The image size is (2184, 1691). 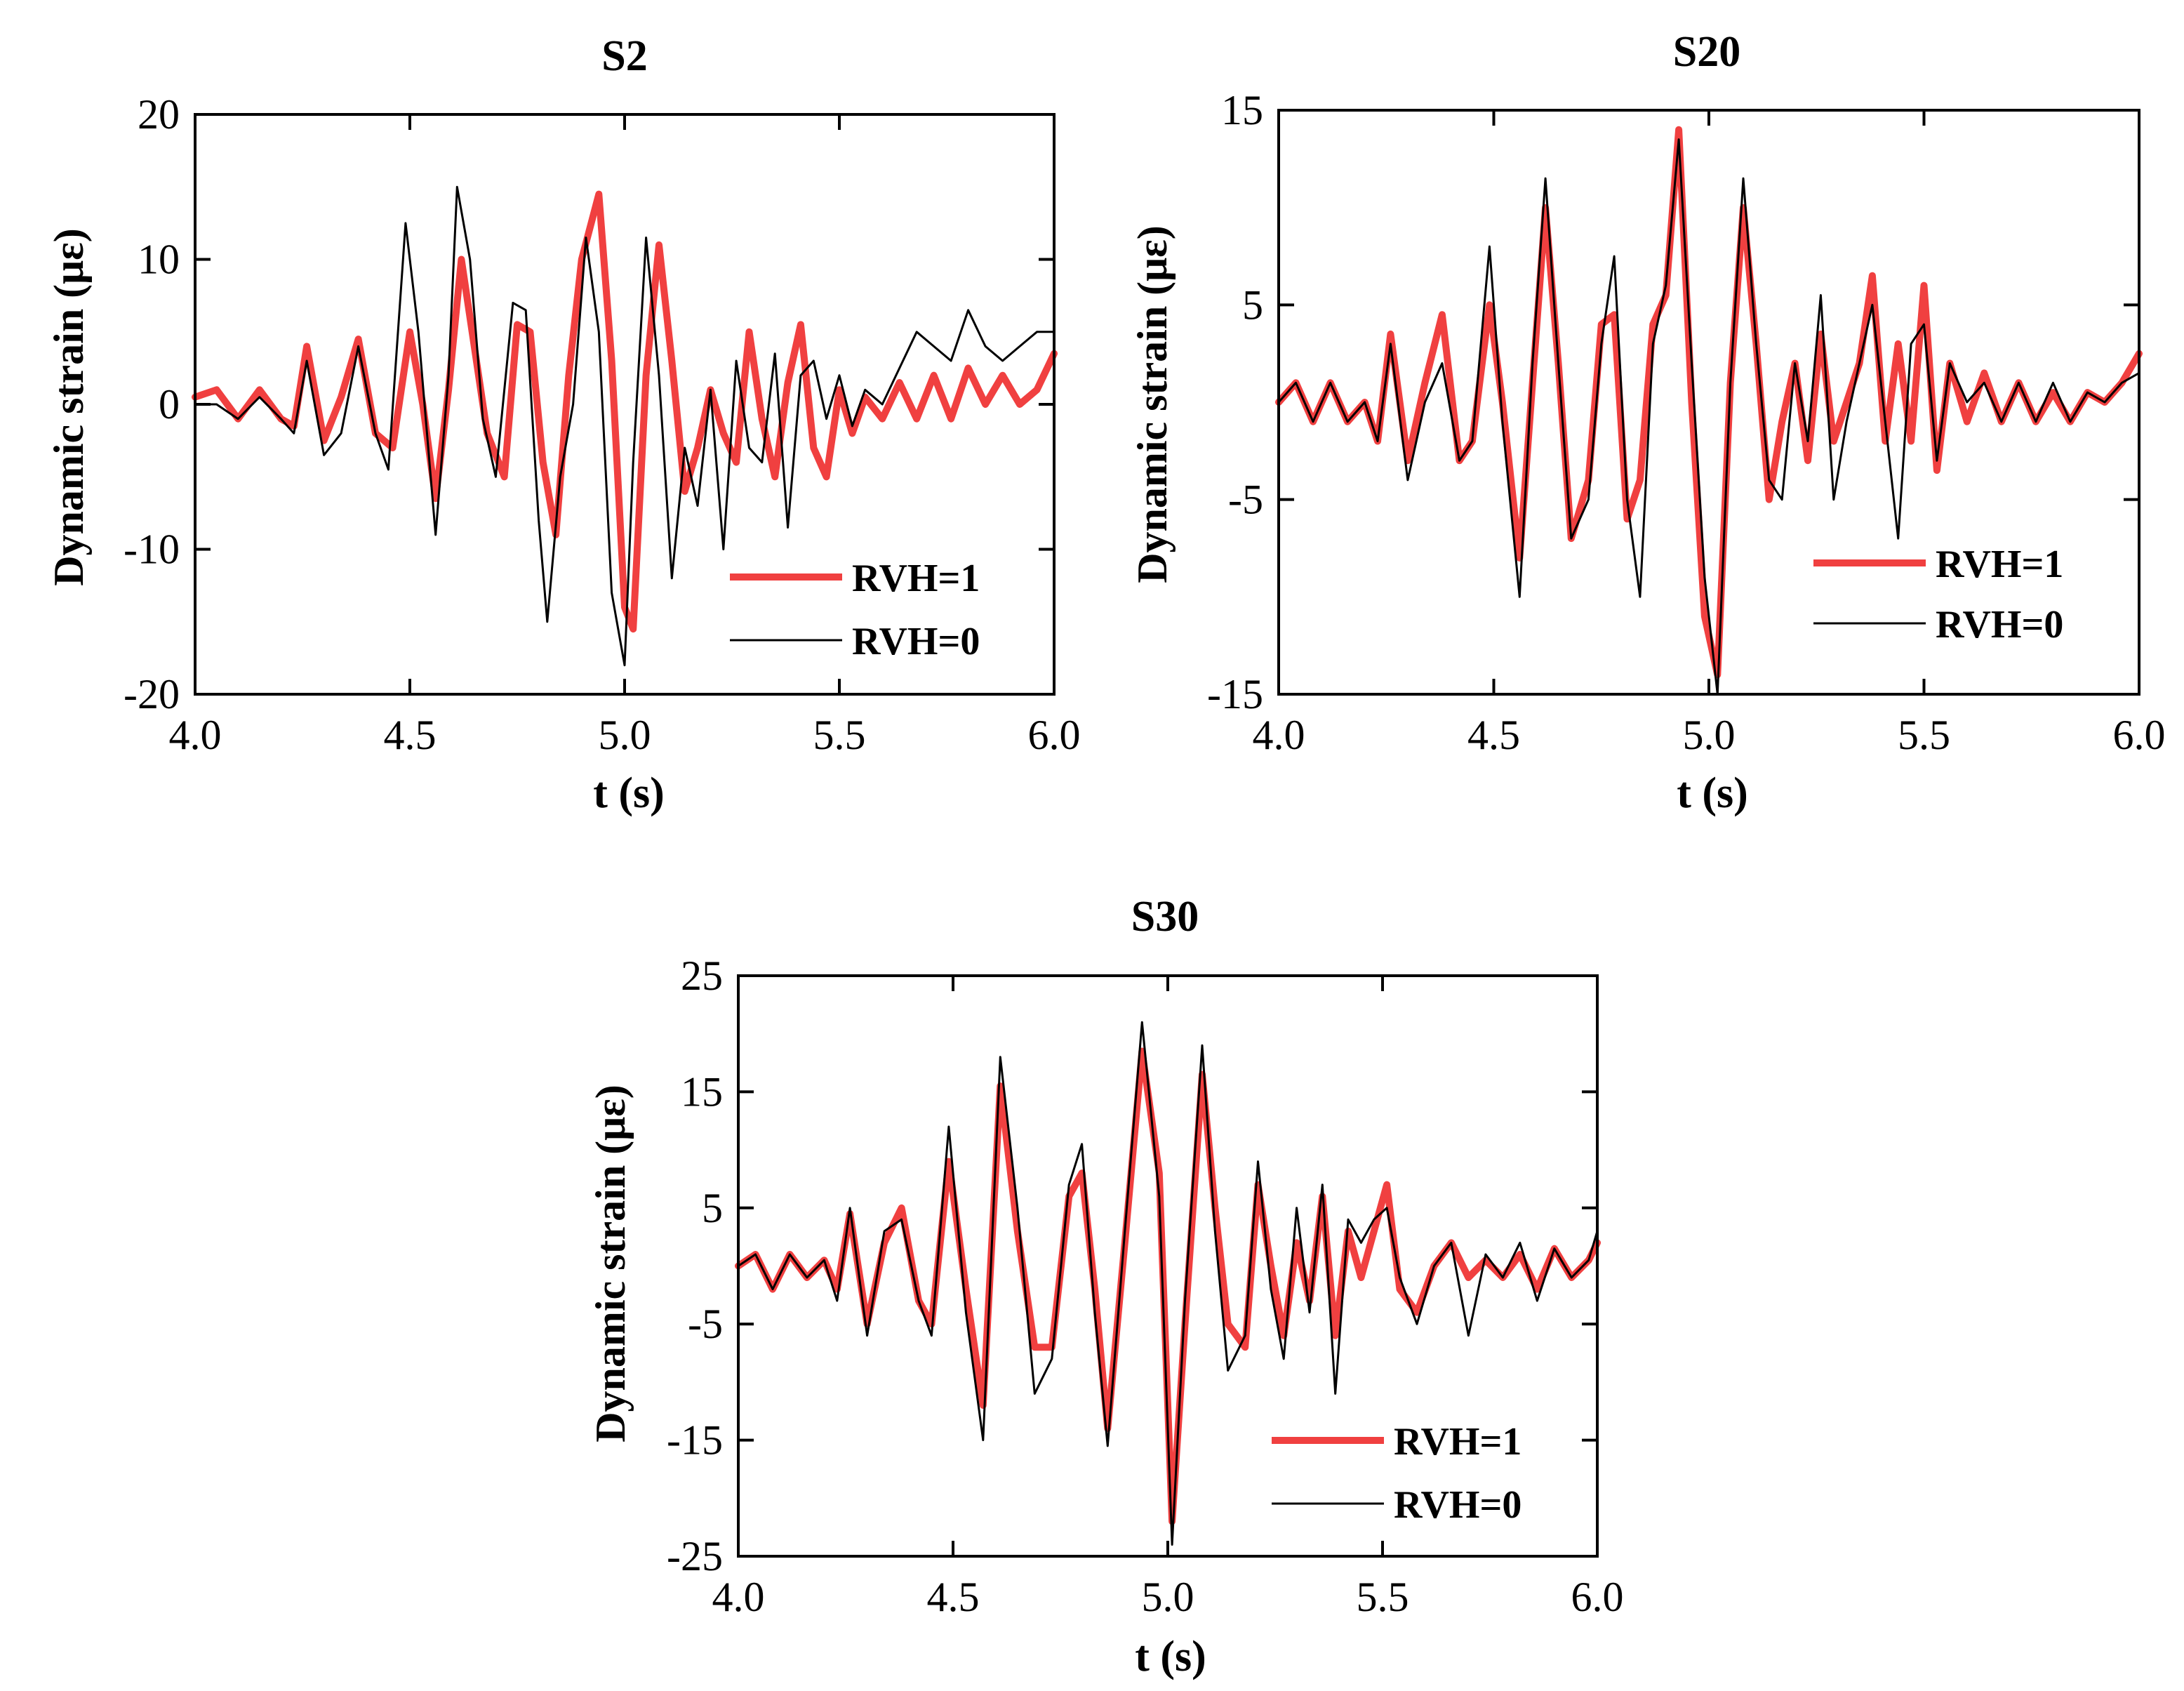 What do you see at coordinates (624, 56) in the screenshot?
I see `panel-title: S2` at bounding box center [624, 56].